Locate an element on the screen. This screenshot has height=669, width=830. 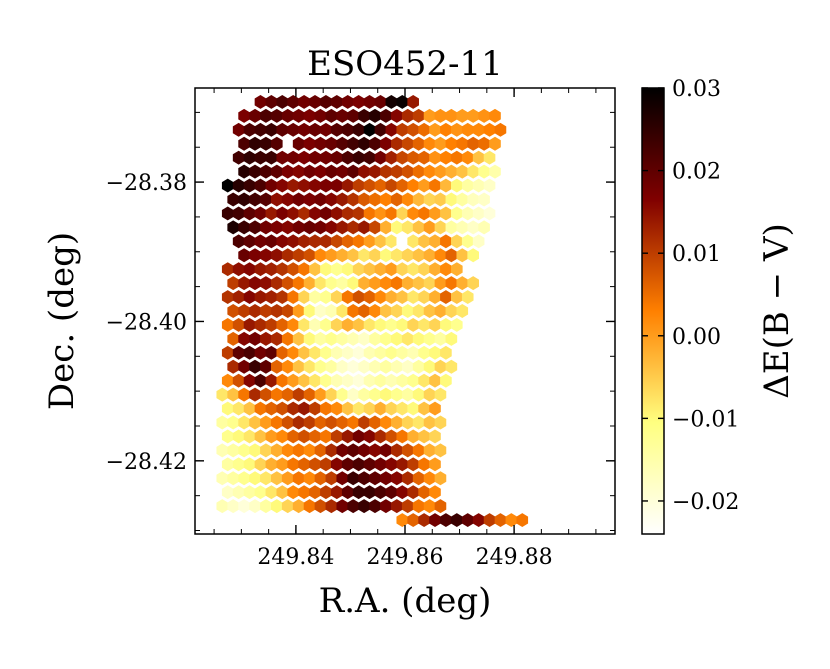
colorbar-tick-label: 0.00 is located at coordinates (696, 337).